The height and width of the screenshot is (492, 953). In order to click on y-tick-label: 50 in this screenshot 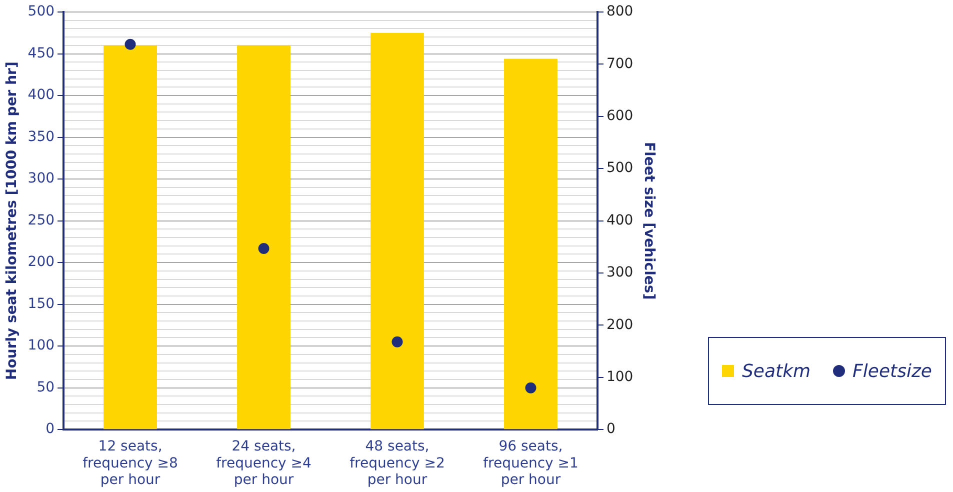, I will do `click(45, 387)`.